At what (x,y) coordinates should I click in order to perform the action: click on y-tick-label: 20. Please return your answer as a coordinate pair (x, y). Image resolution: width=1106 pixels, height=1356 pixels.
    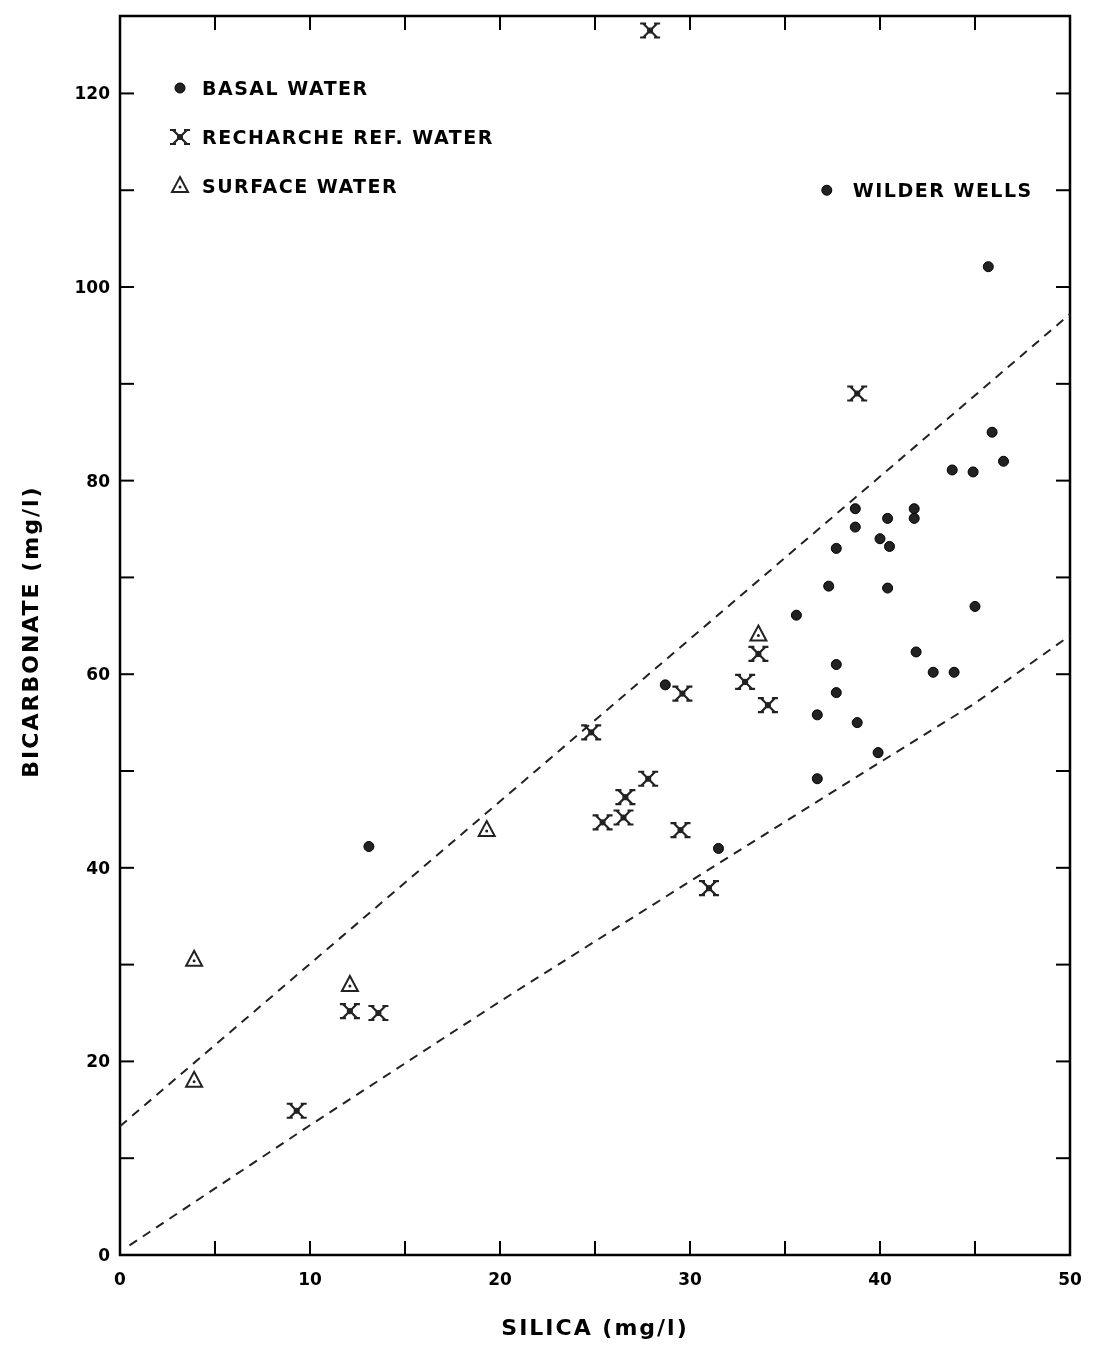
    Looking at the image, I should click on (98, 1061).